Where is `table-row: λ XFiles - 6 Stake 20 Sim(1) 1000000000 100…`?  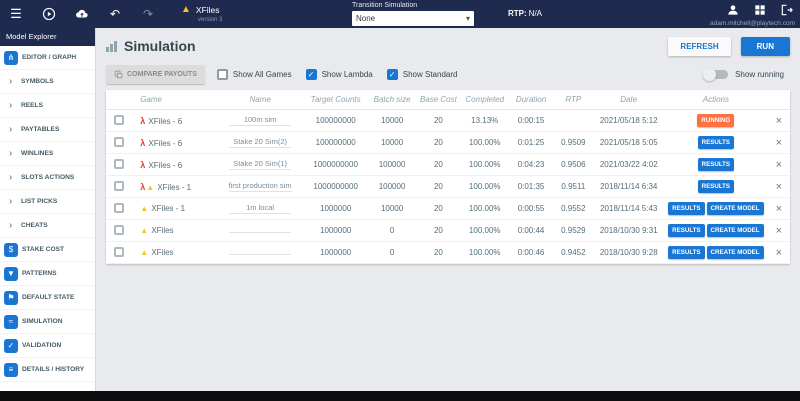 table-row: λ XFiles - 6 Stake 20 Sim(1) 1000000000 100… is located at coordinates (448, 164).